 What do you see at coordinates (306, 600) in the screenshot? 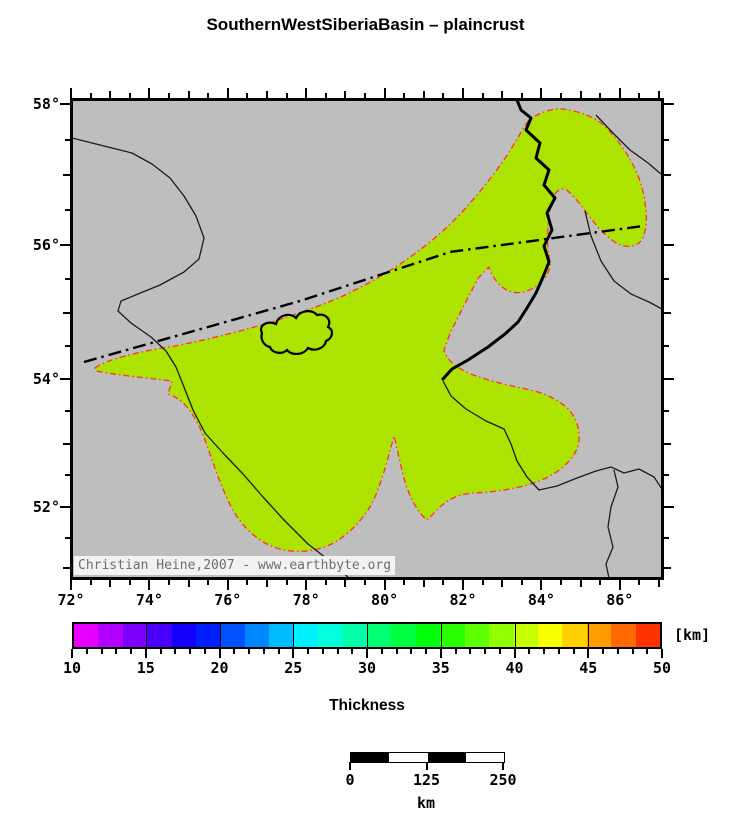
I see `lon-axis-label: 78°` at bounding box center [306, 600].